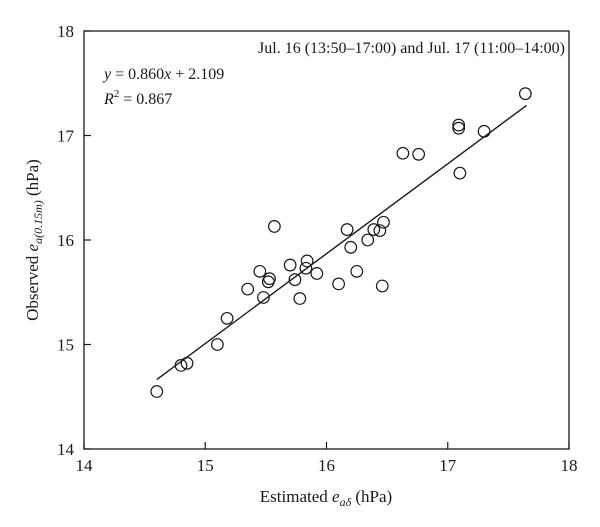  Describe the element at coordinates (326, 498) in the screenshot. I see `x-axis-label: Estimated eaδ (hPa)` at that location.